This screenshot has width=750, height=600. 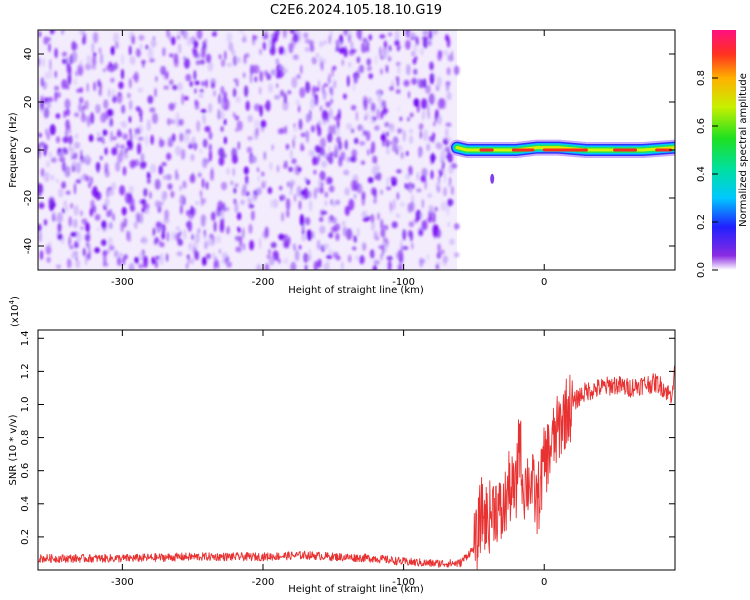 I want to click on snr-ytick-label: 0.4, so click(x=25, y=504).